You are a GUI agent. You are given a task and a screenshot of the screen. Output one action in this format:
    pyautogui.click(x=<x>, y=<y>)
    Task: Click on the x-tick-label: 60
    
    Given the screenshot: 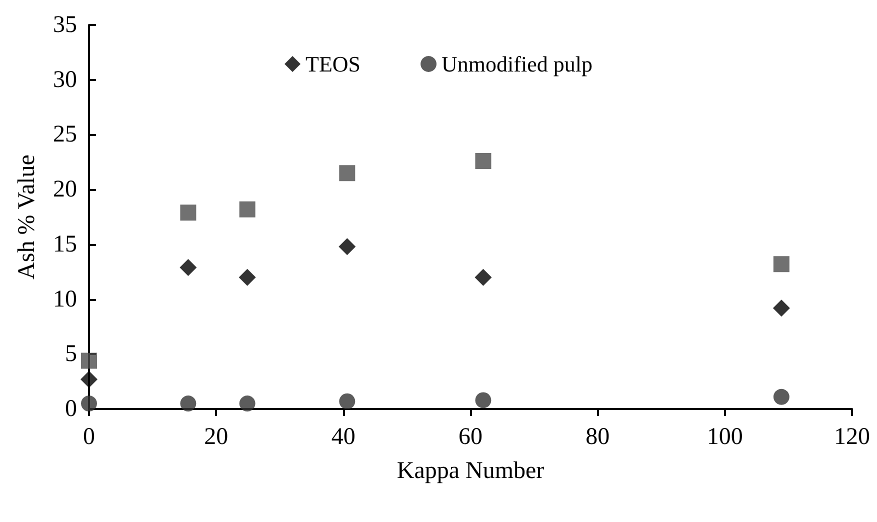 What is the action you would take?
    pyautogui.click(x=470, y=437)
    